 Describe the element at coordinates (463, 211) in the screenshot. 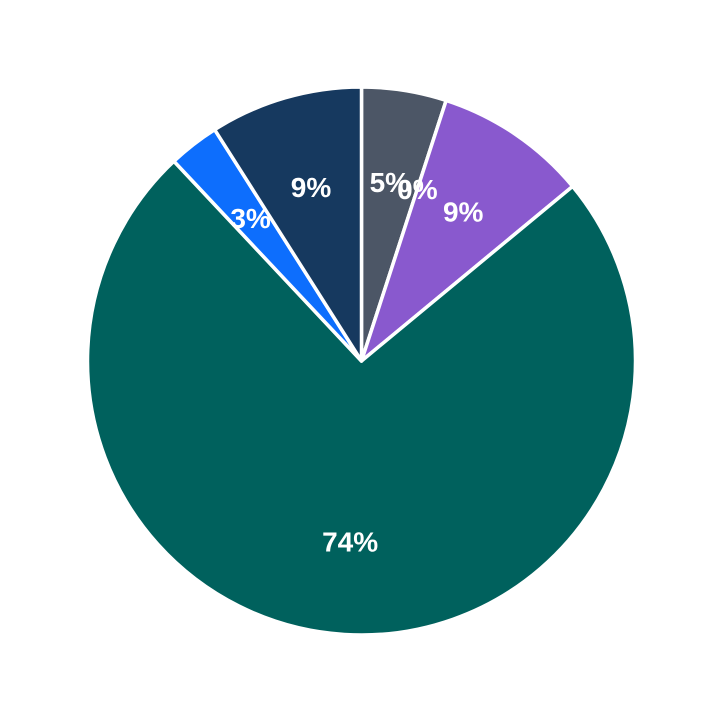

I see `pie-slice-label-2: 9%` at that location.